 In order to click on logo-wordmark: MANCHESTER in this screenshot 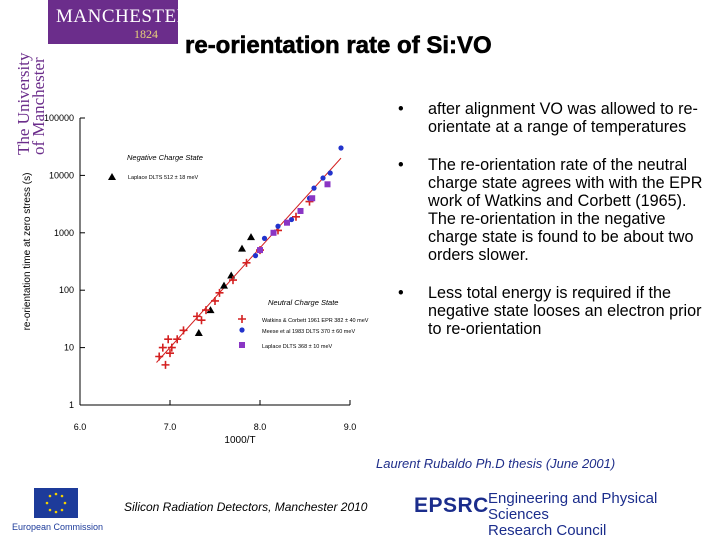, I will do `click(123, 16)`.